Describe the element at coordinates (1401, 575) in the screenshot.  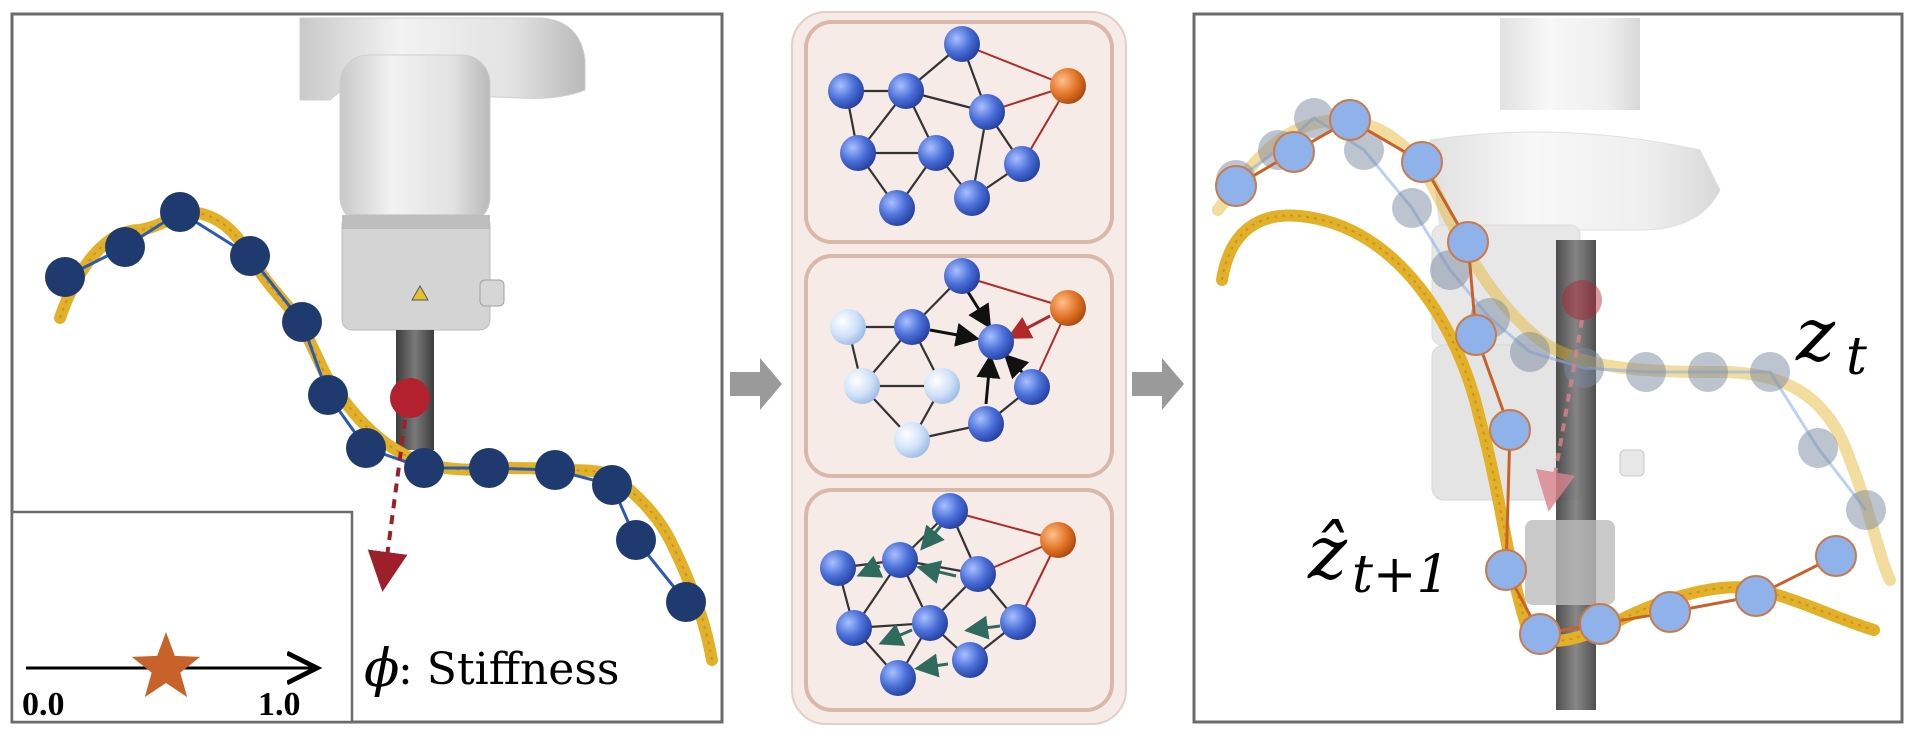
I see `predicted-state-subscript: t+1` at that location.